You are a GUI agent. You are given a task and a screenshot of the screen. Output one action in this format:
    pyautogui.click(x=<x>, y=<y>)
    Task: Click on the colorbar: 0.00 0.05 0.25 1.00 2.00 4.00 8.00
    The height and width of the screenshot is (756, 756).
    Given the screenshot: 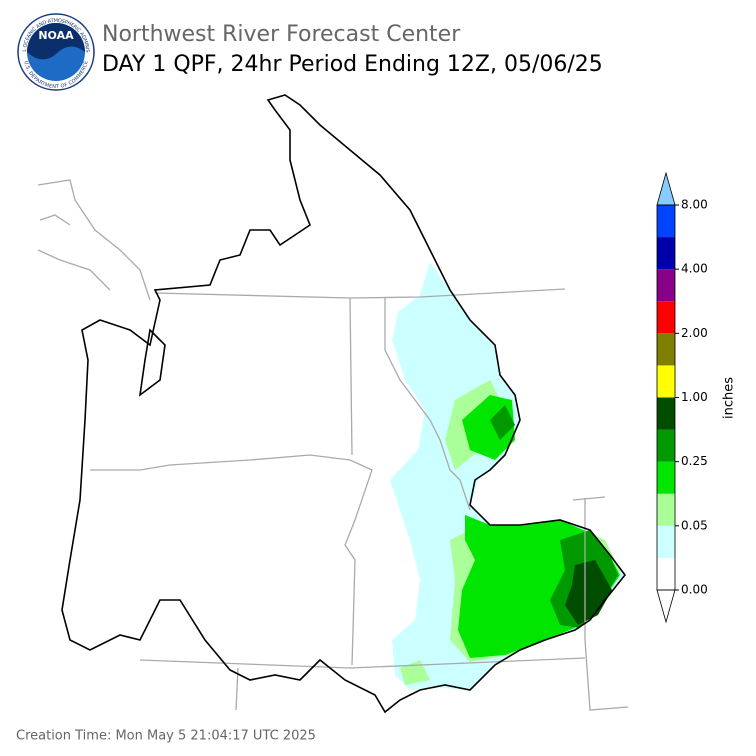 What is the action you would take?
    pyautogui.click(x=682, y=397)
    